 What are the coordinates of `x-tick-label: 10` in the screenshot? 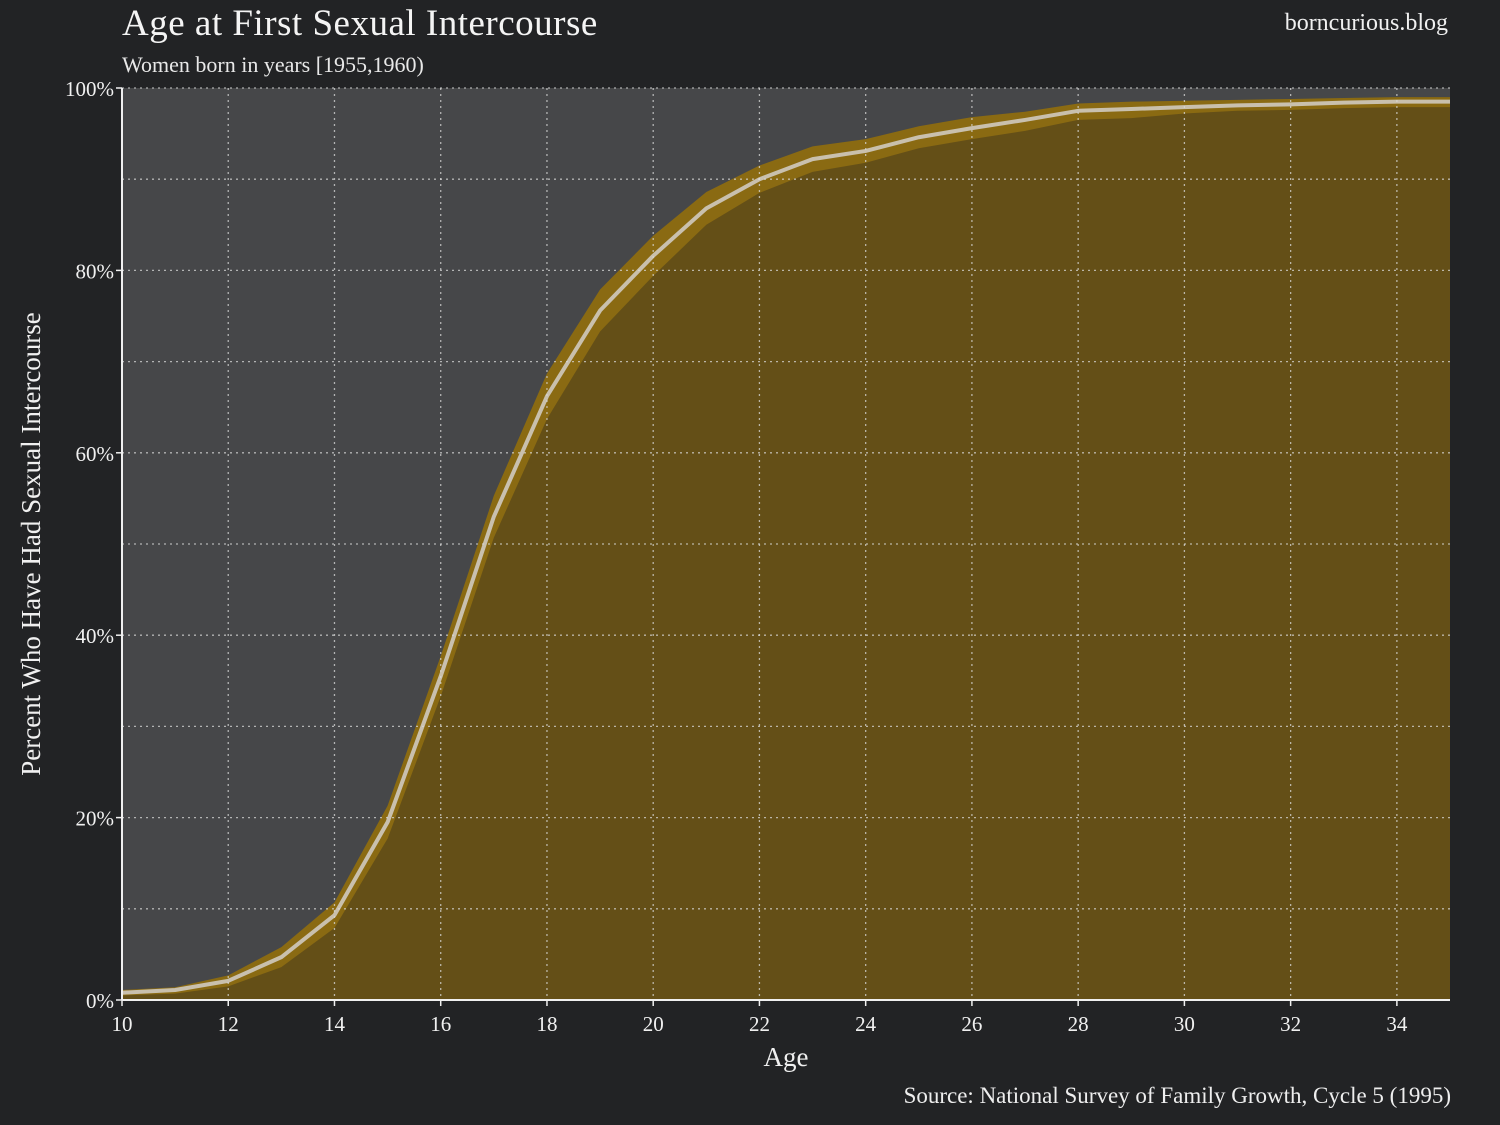 It's located at (122, 1024).